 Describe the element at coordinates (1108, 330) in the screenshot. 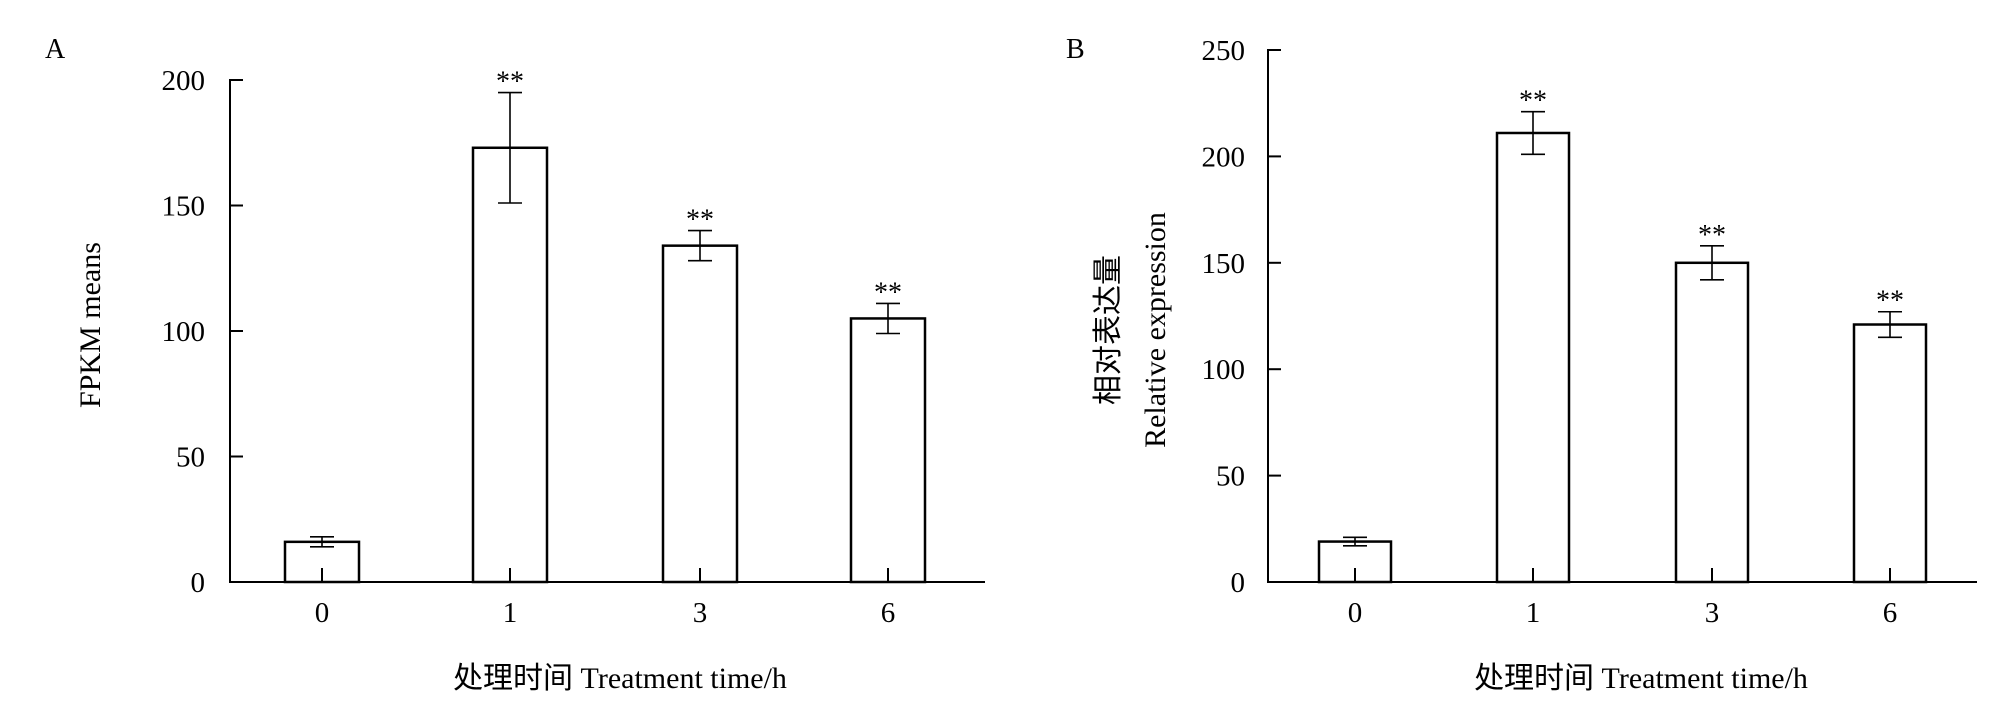

I see `y-axis-title: 相对表达量` at that location.